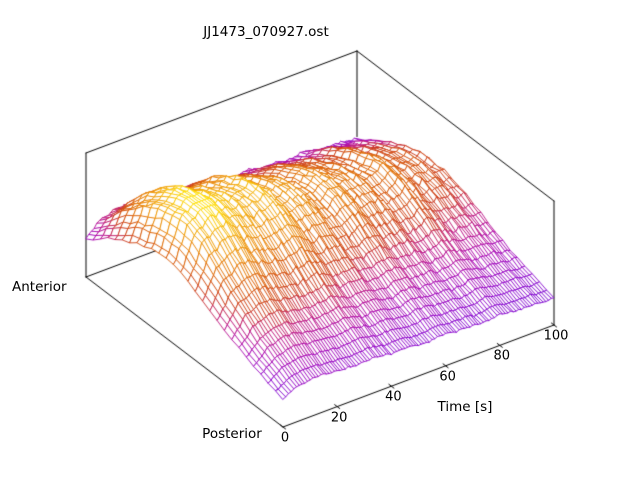 The image size is (640, 480). What do you see at coordinates (339, 418) in the screenshot?
I see `x-tick-label: 20` at bounding box center [339, 418].